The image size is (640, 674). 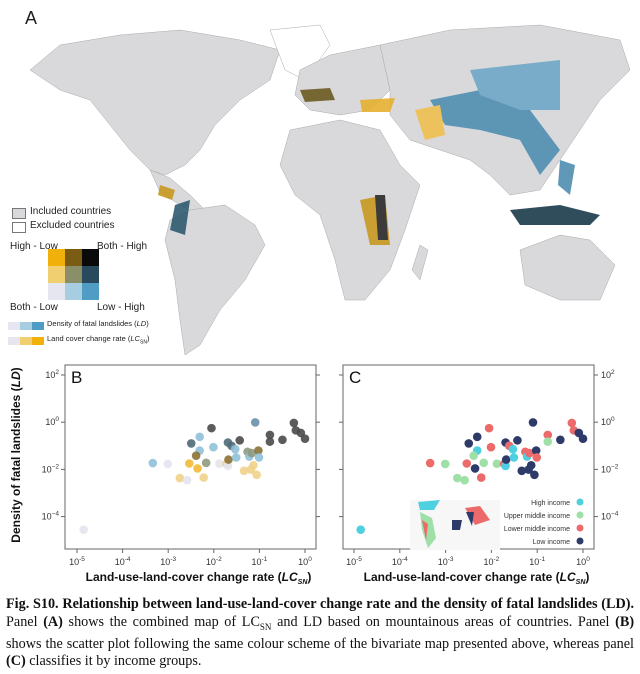 What do you see at coordinates (98, 323) in the screenshot?
I see `ld-legend-label: Density of fatal landslides (LD)` at bounding box center [98, 323].